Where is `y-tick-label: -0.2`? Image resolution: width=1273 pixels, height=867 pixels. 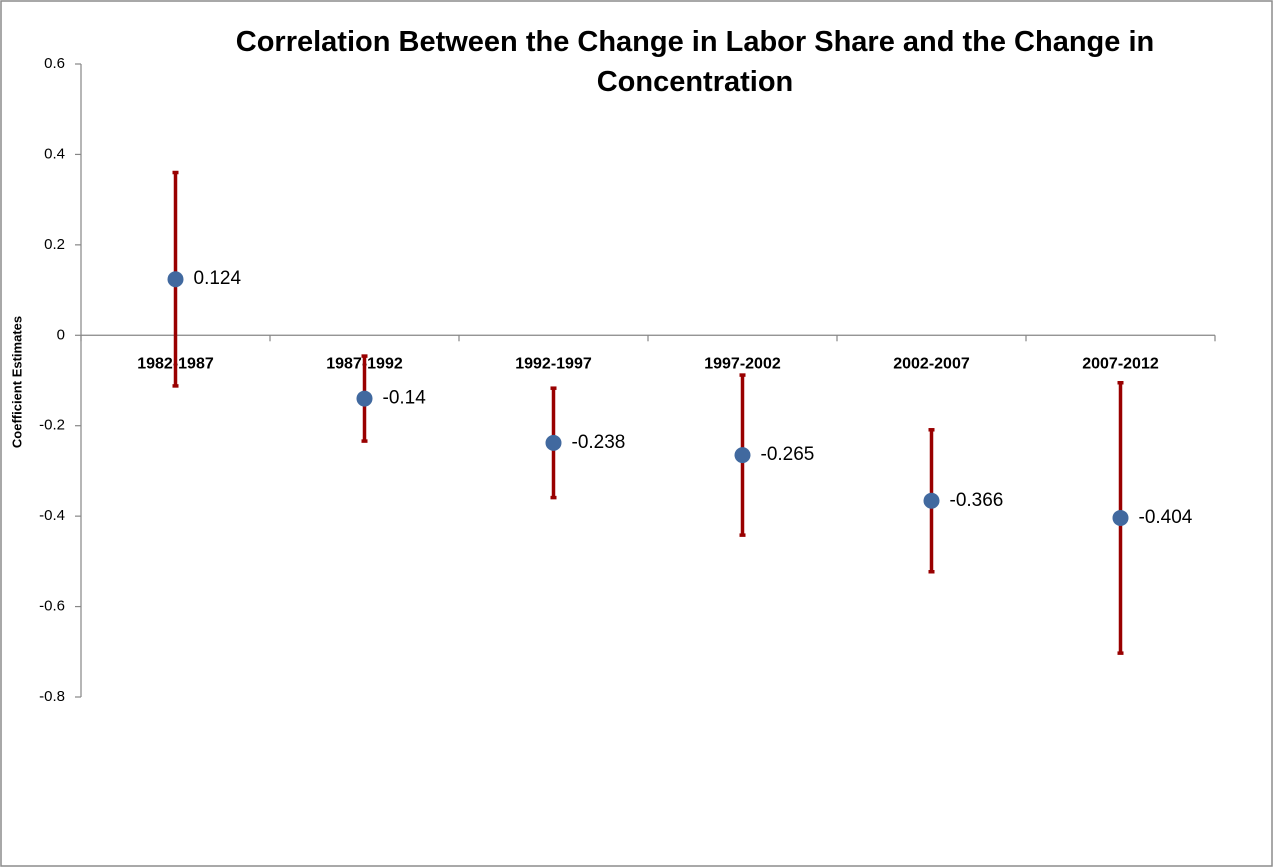
y-tick-label: -0.2 is located at coordinates (52, 425).